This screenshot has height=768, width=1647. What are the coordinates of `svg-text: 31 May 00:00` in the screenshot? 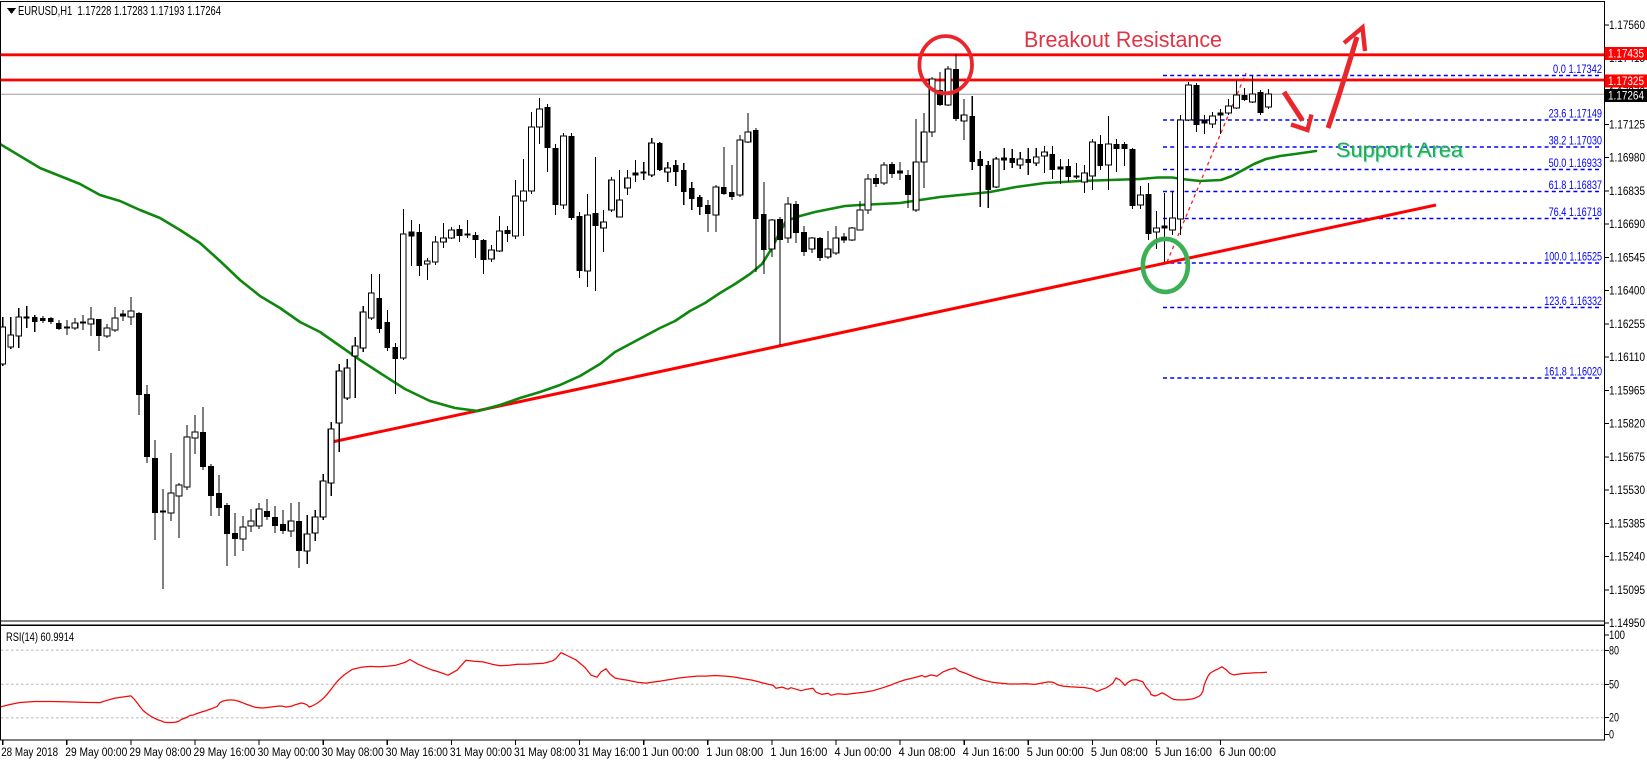 It's located at (481, 753).